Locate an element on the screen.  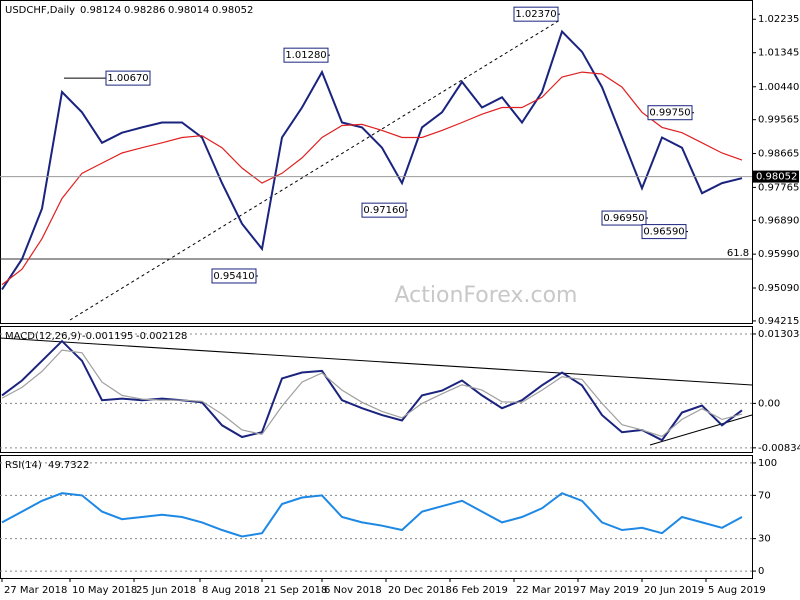
last-price-box is located at coordinates (776, 176).